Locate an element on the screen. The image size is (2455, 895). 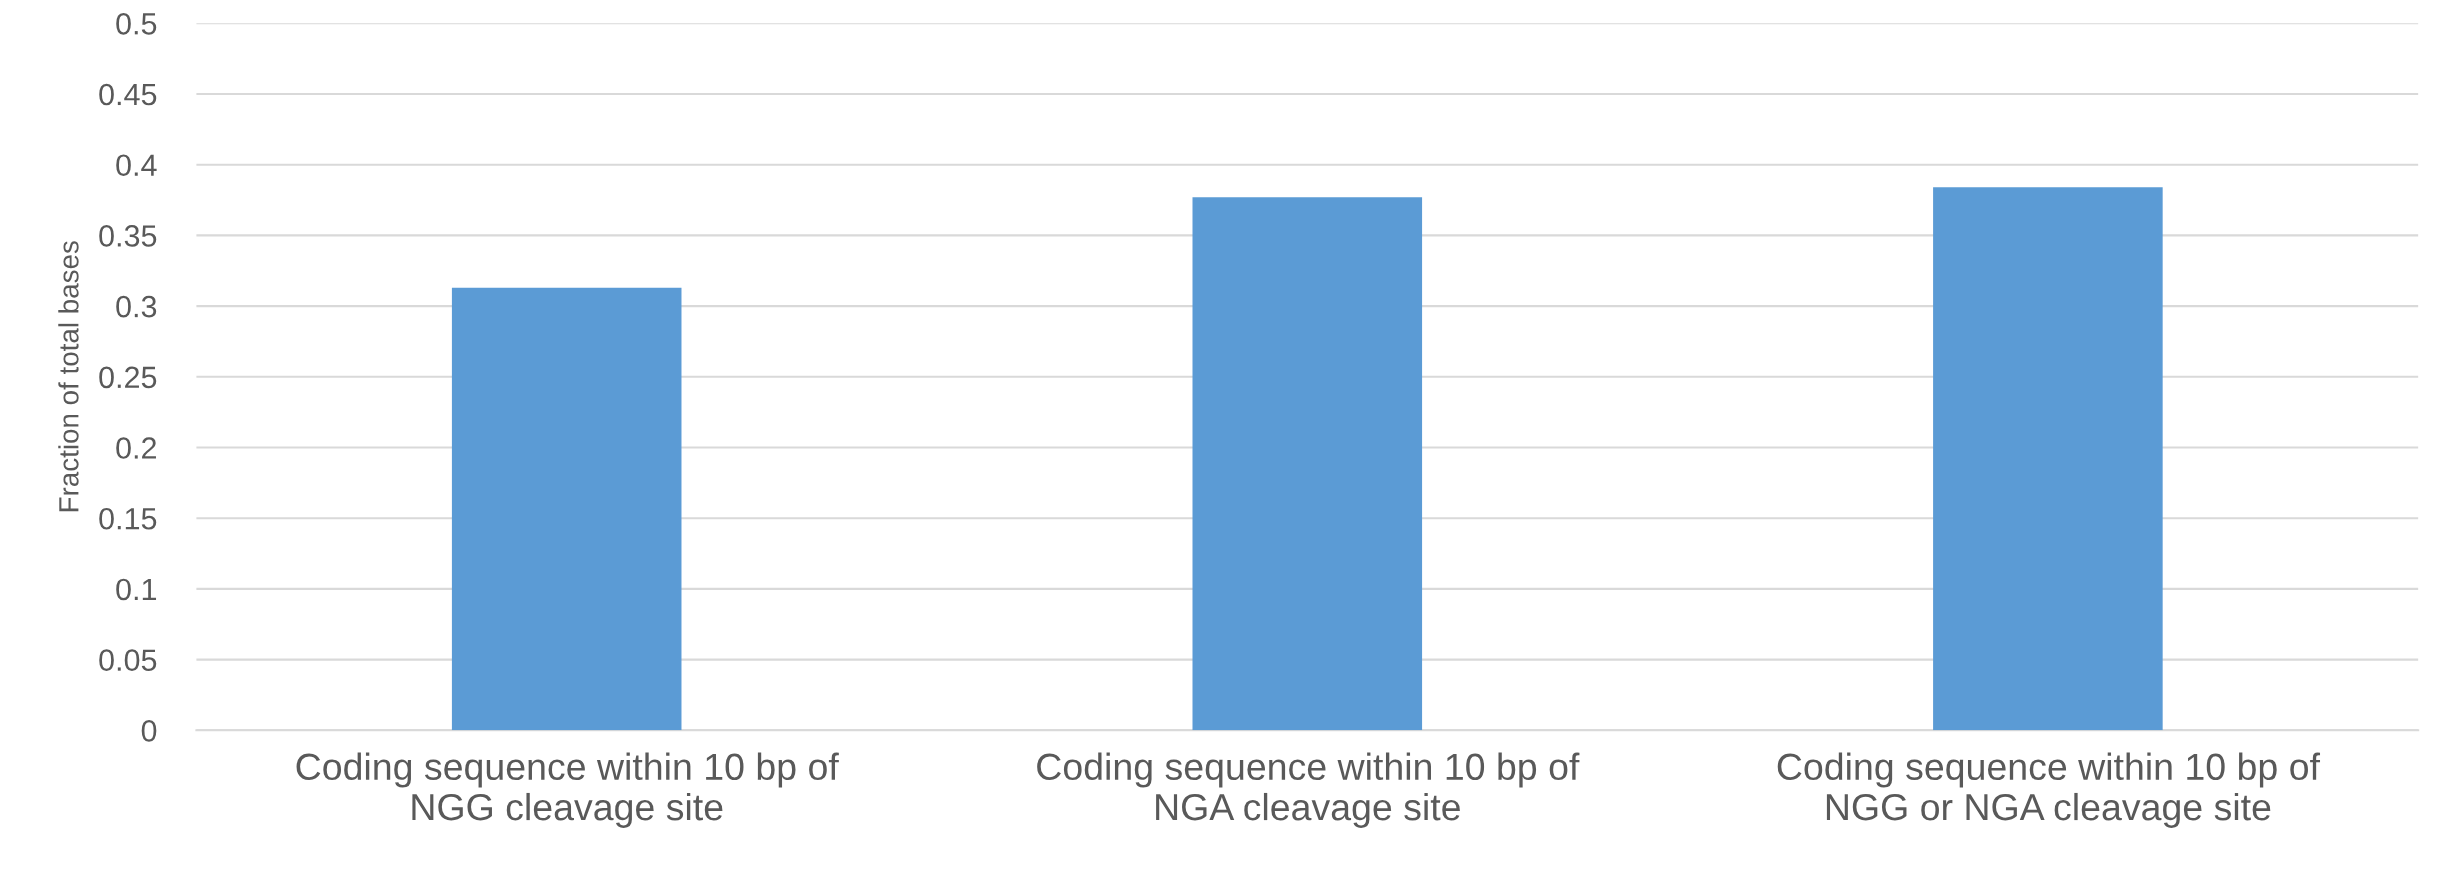
y-tick-label: 0.4 is located at coordinates (136, 165).